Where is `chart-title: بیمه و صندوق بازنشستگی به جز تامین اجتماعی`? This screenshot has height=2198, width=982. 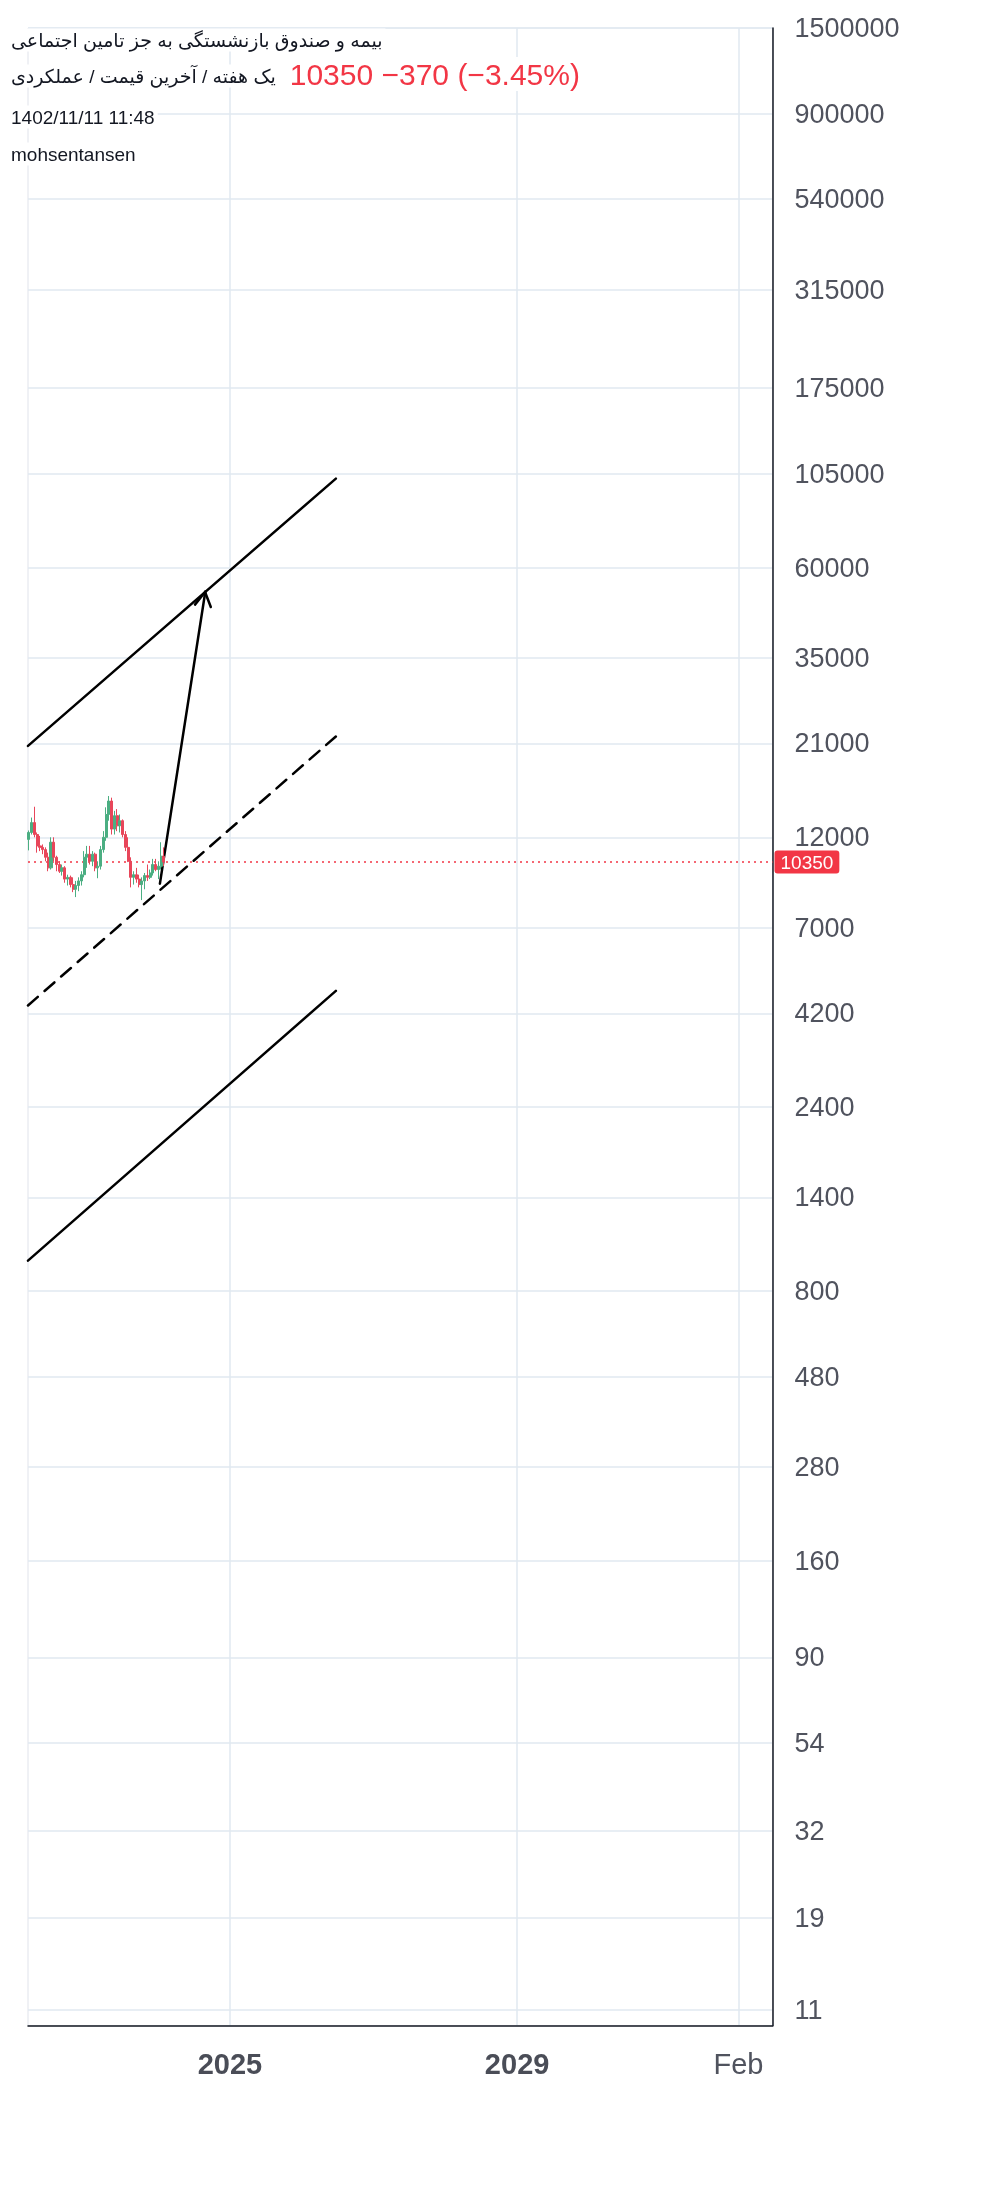 chart-title: بیمه و صندوق بازنشستگی به جز تامین اجتماعی is located at coordinates (197, 40).